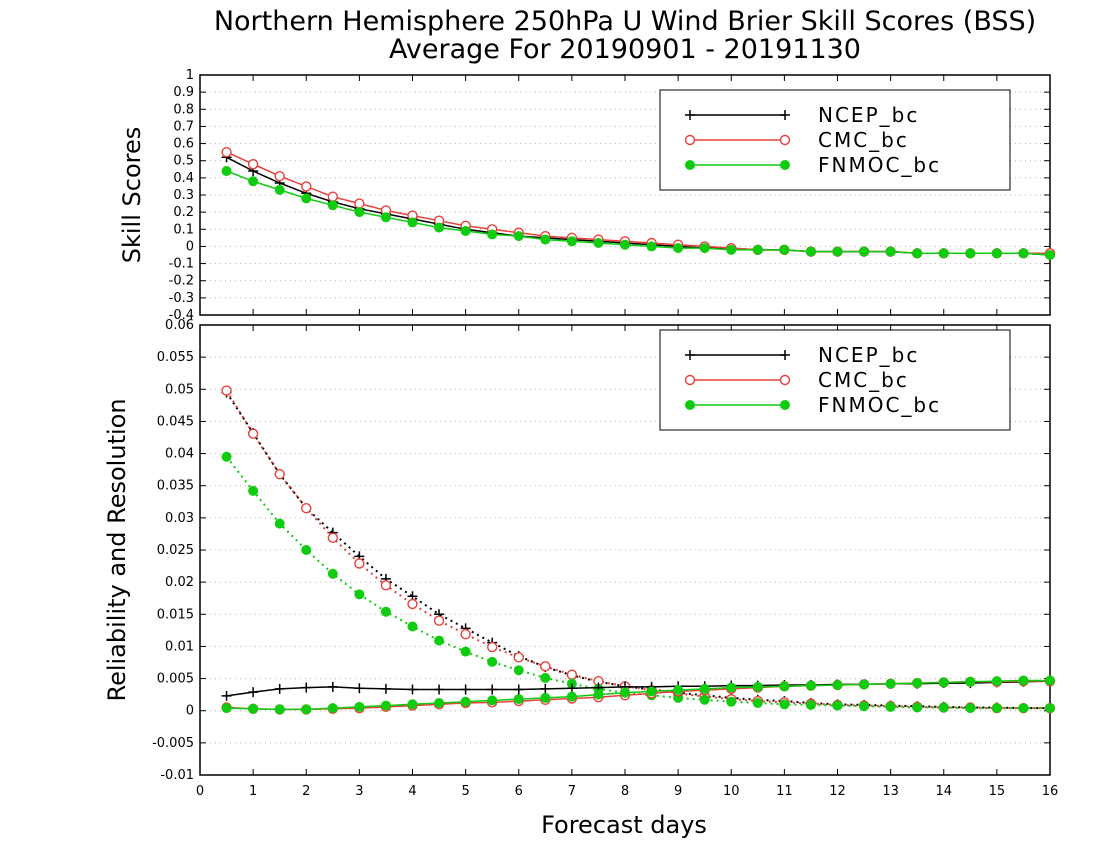 This screenshot has height=854, width=1100. I want to click on chart-title-line2: Average For 20190901 - 20191130, so click(625, 49).